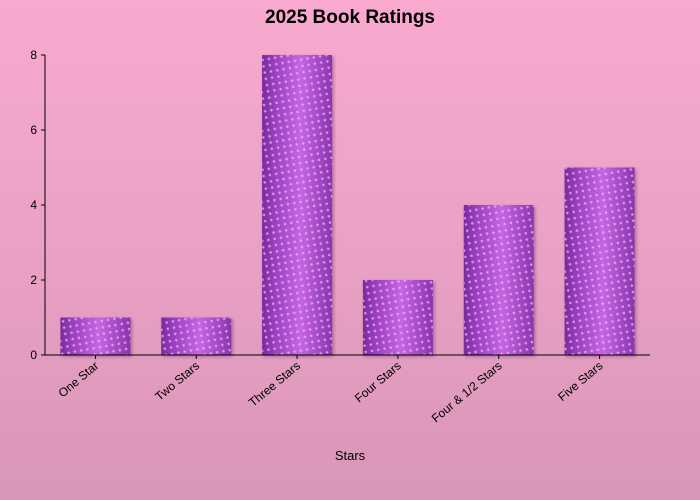  What do you see at coordinates (33, 55) in the screenshot?
I see `y-tick-label: 8` at bounding box center [33, 55].